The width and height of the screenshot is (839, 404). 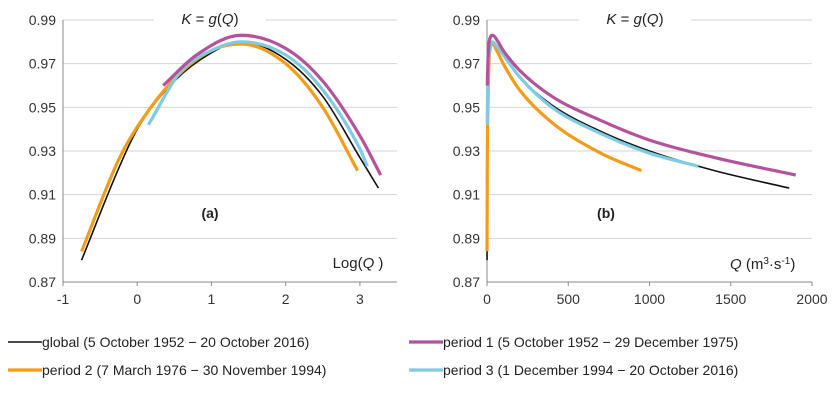 I want to click on x-axis-title: Log(Q ), so click(x=358, y=263).